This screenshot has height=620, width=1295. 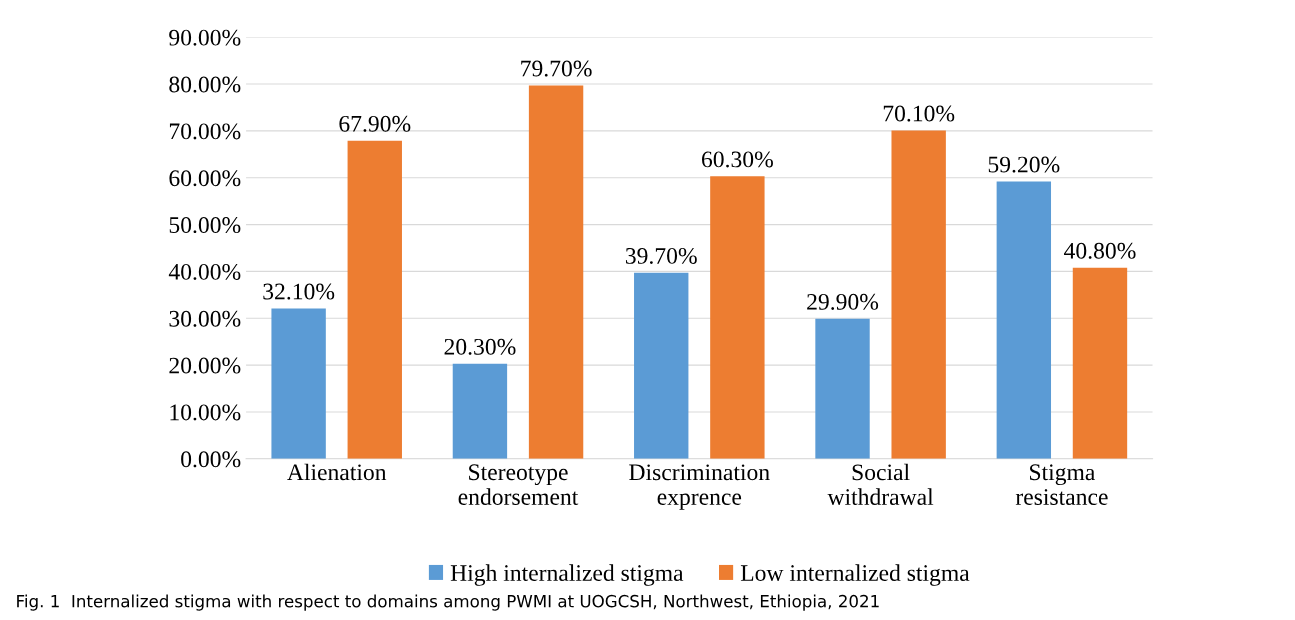 I want to click on data-label: 20.30%, so click(x=480, y=346).